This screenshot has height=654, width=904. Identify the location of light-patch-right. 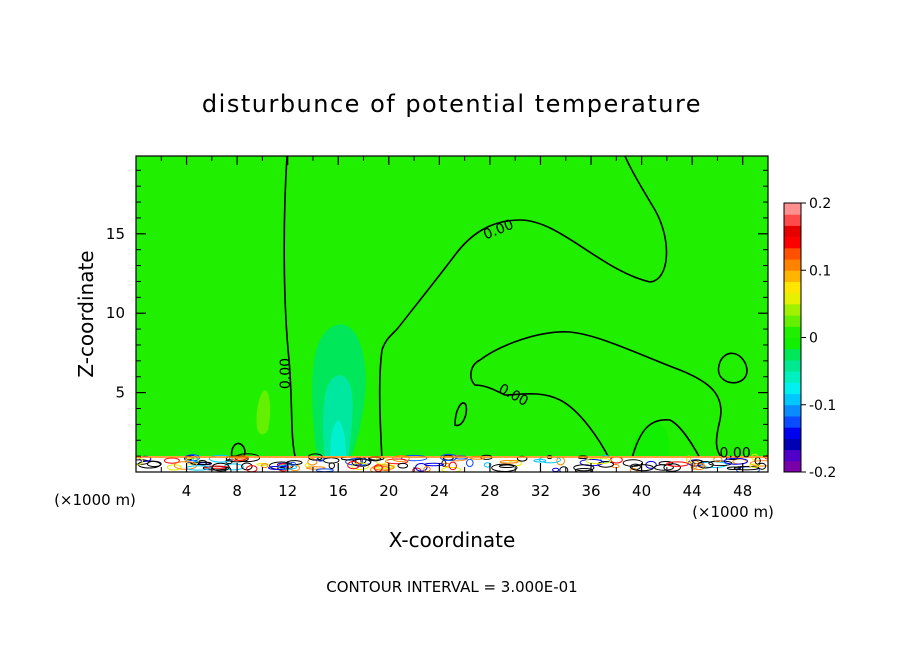
(650, 442).